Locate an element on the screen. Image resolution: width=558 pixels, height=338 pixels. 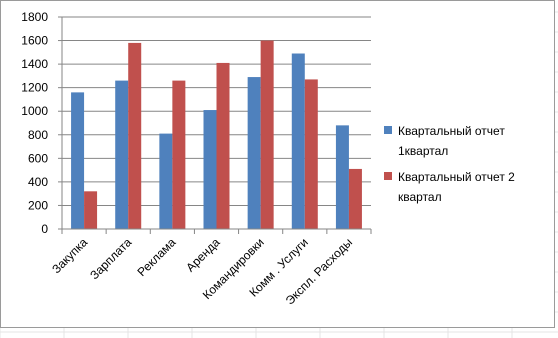
y-tick-label: 0 is located at coordinates (44, 229).